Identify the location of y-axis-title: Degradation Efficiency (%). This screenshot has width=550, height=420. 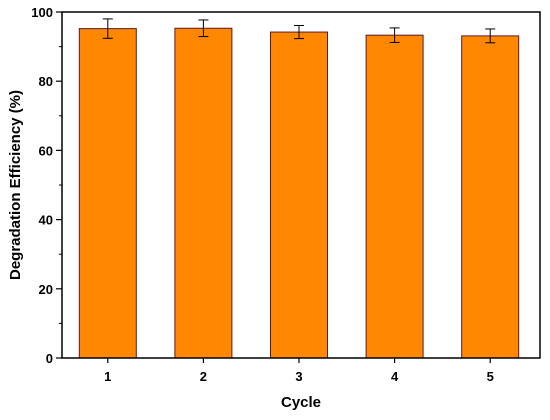
(15, 185).